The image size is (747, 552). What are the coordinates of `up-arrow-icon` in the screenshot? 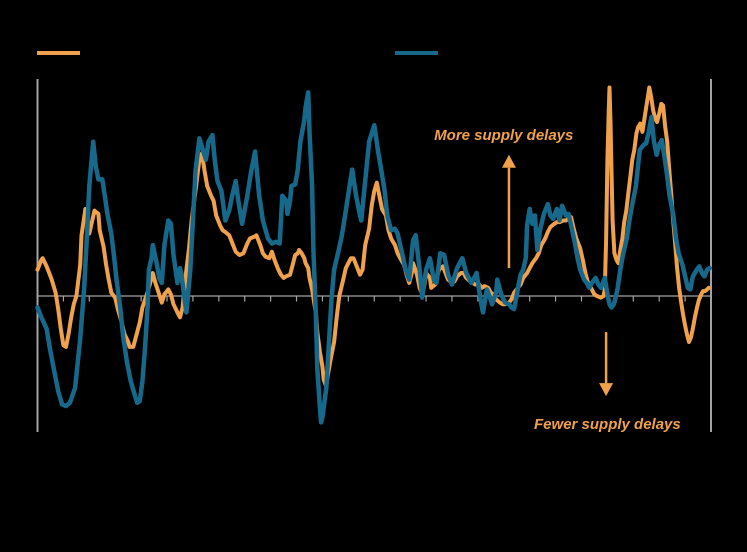 It's located at (508, 211).